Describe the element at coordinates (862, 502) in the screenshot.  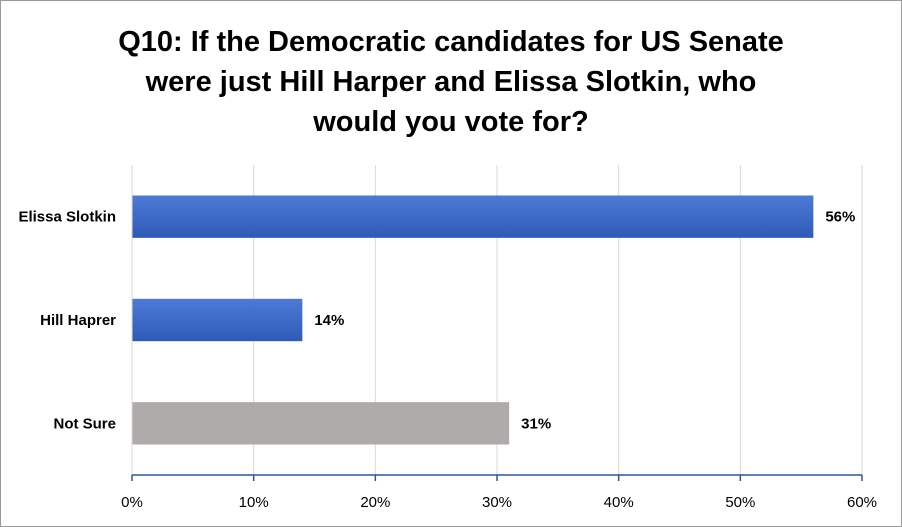
I see `x-tick-label: 60%` at that location.